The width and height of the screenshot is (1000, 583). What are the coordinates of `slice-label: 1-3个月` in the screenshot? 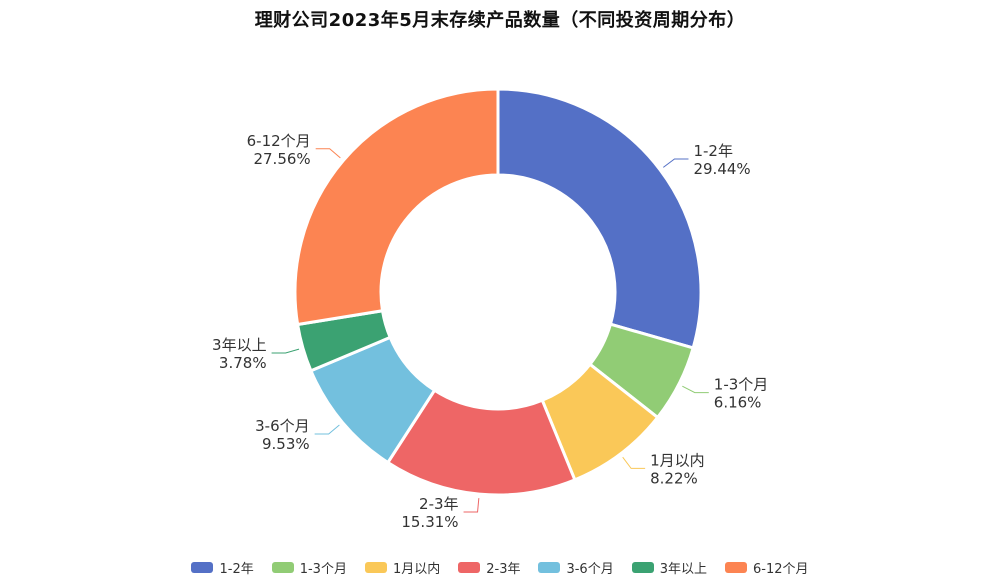 It's located at (741, 385).